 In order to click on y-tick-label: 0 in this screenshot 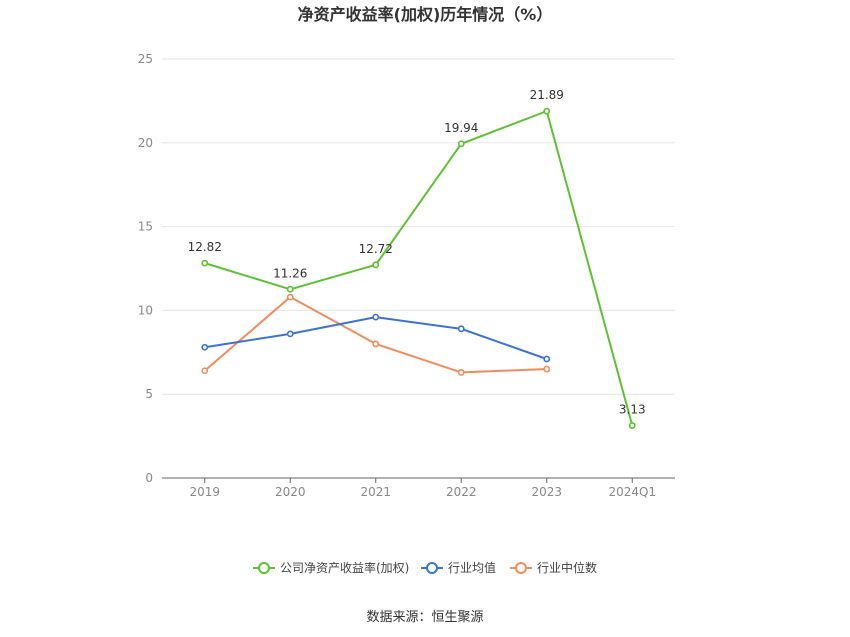, I will do `click(149, 478)`.